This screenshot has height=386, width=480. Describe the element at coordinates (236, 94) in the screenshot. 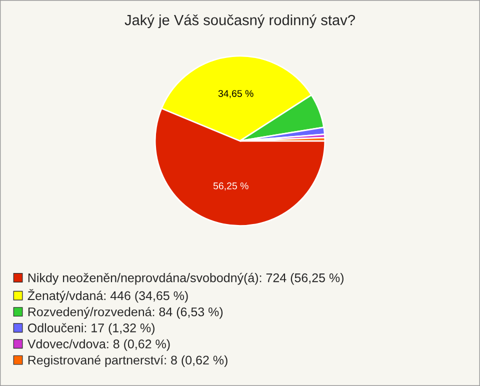

I see `data-label: 34,65 %` at that location.